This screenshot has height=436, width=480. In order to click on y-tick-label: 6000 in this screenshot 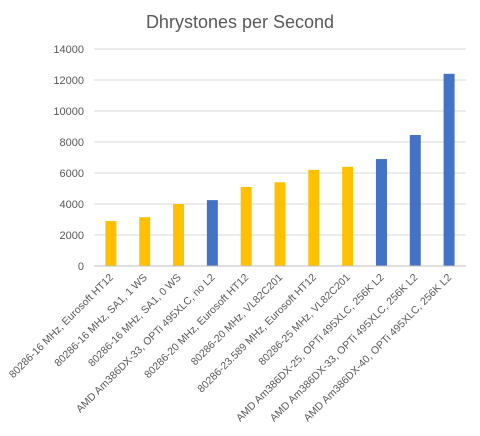, I will do `click(72, 174)`.